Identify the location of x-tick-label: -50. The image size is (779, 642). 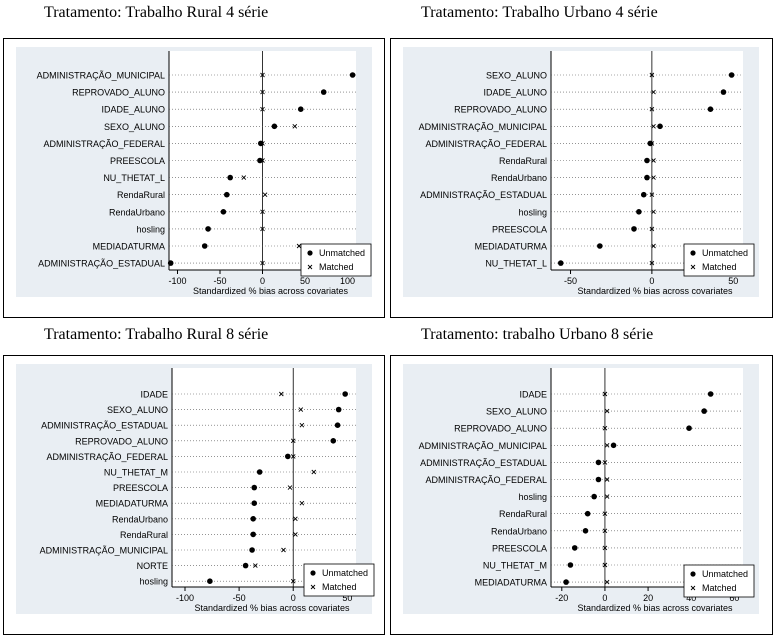
(239, 598).